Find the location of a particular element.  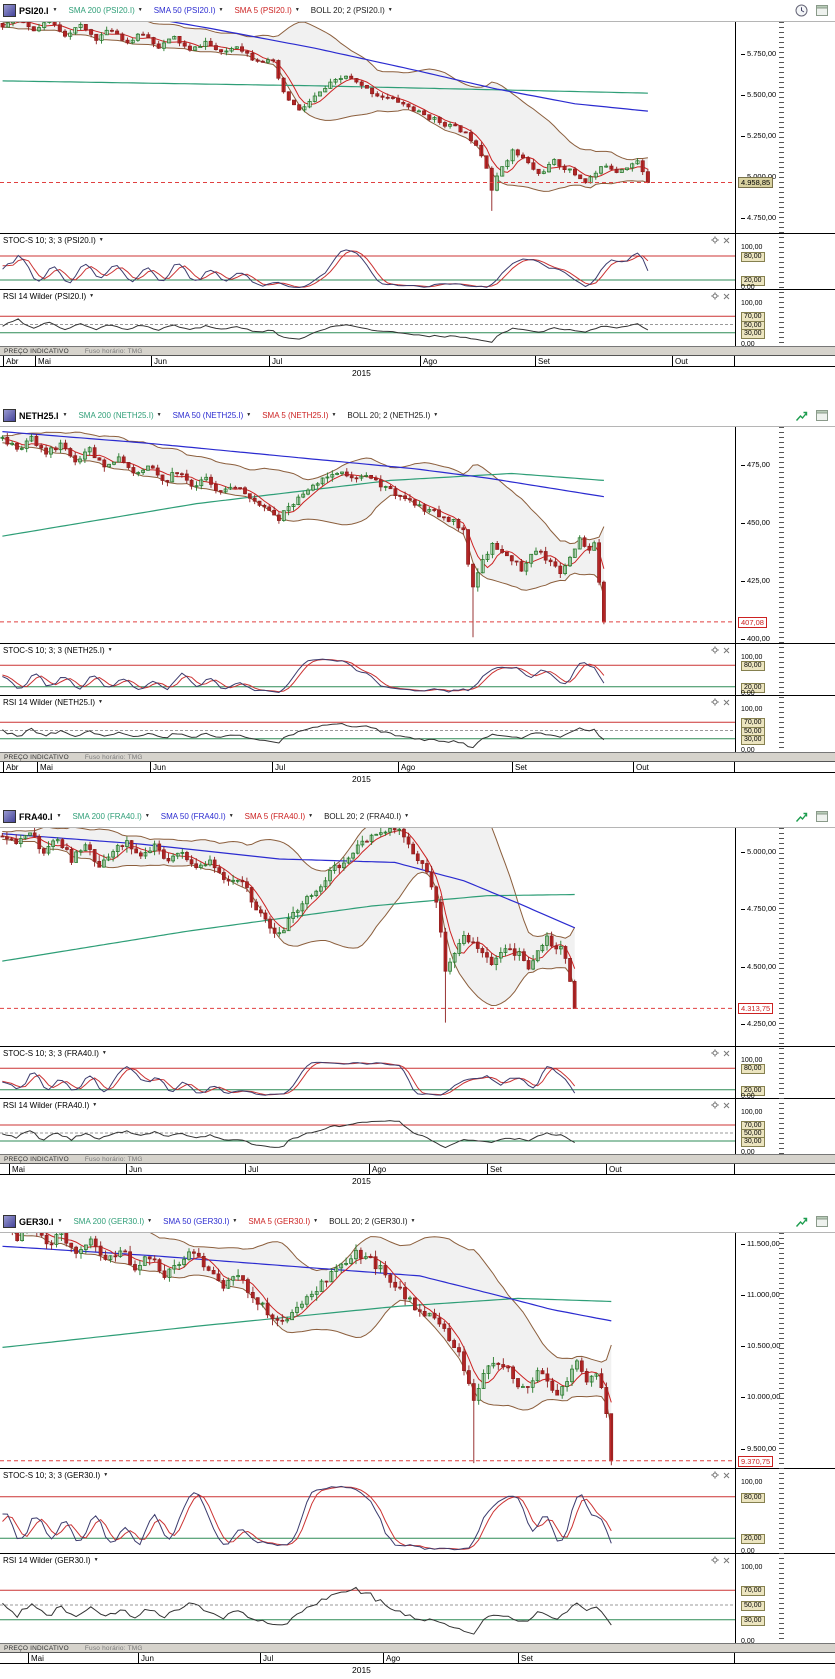

rsi-plot-area: RSI 14 Wilder (GER30.I) ▼ is located at coordinates (368, 1598).